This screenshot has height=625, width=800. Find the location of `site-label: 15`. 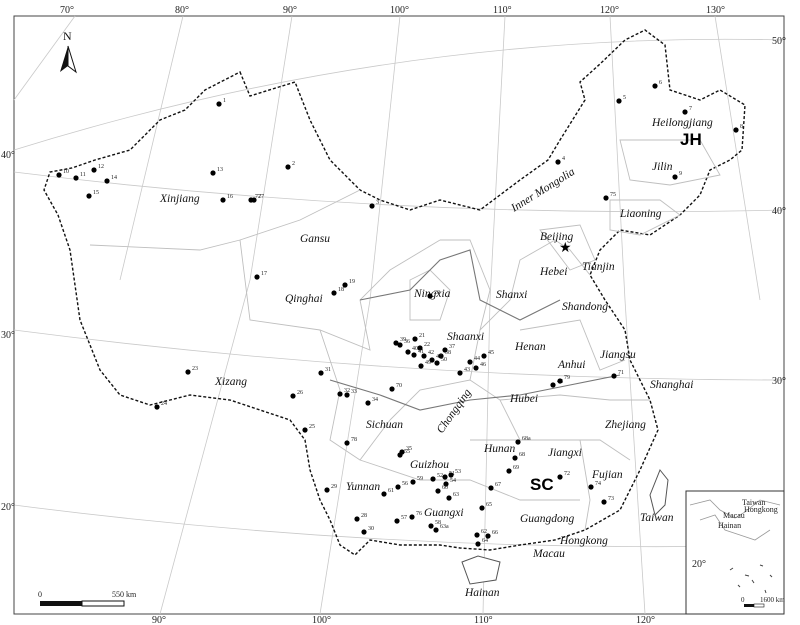

site-label: 15 is located at coordinates (96, 193).